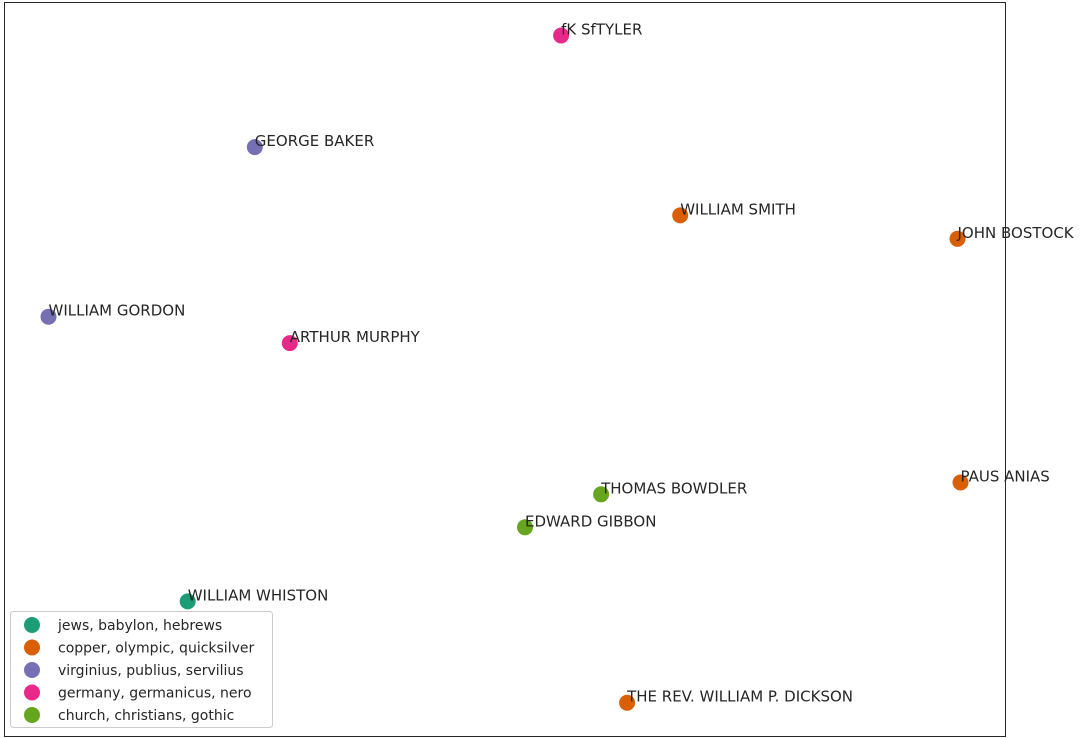 Image resolution: width=1089 pixels, height=738 pixels. I want to click on point-label: GEORGE BAKER, so click(314, 141).